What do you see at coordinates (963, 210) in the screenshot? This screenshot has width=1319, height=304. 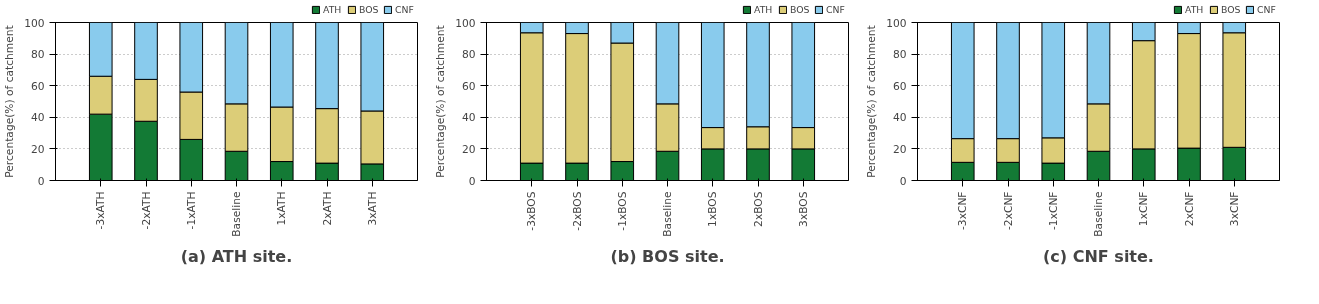 I see `x-tick-label: -3xCNF` at bounding box center [963, 210].